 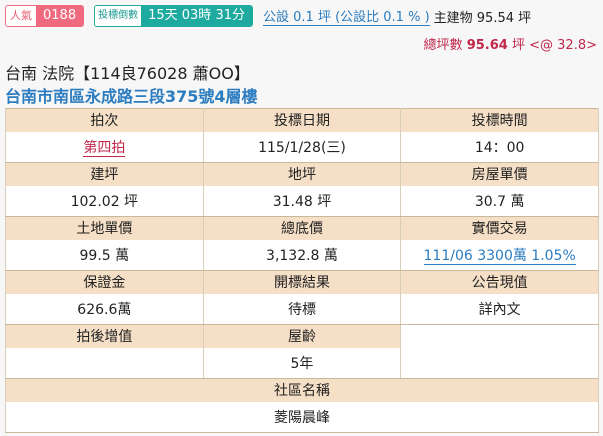 I want to click on auction-round-link: 第四拍, so click(x=104, y=148).